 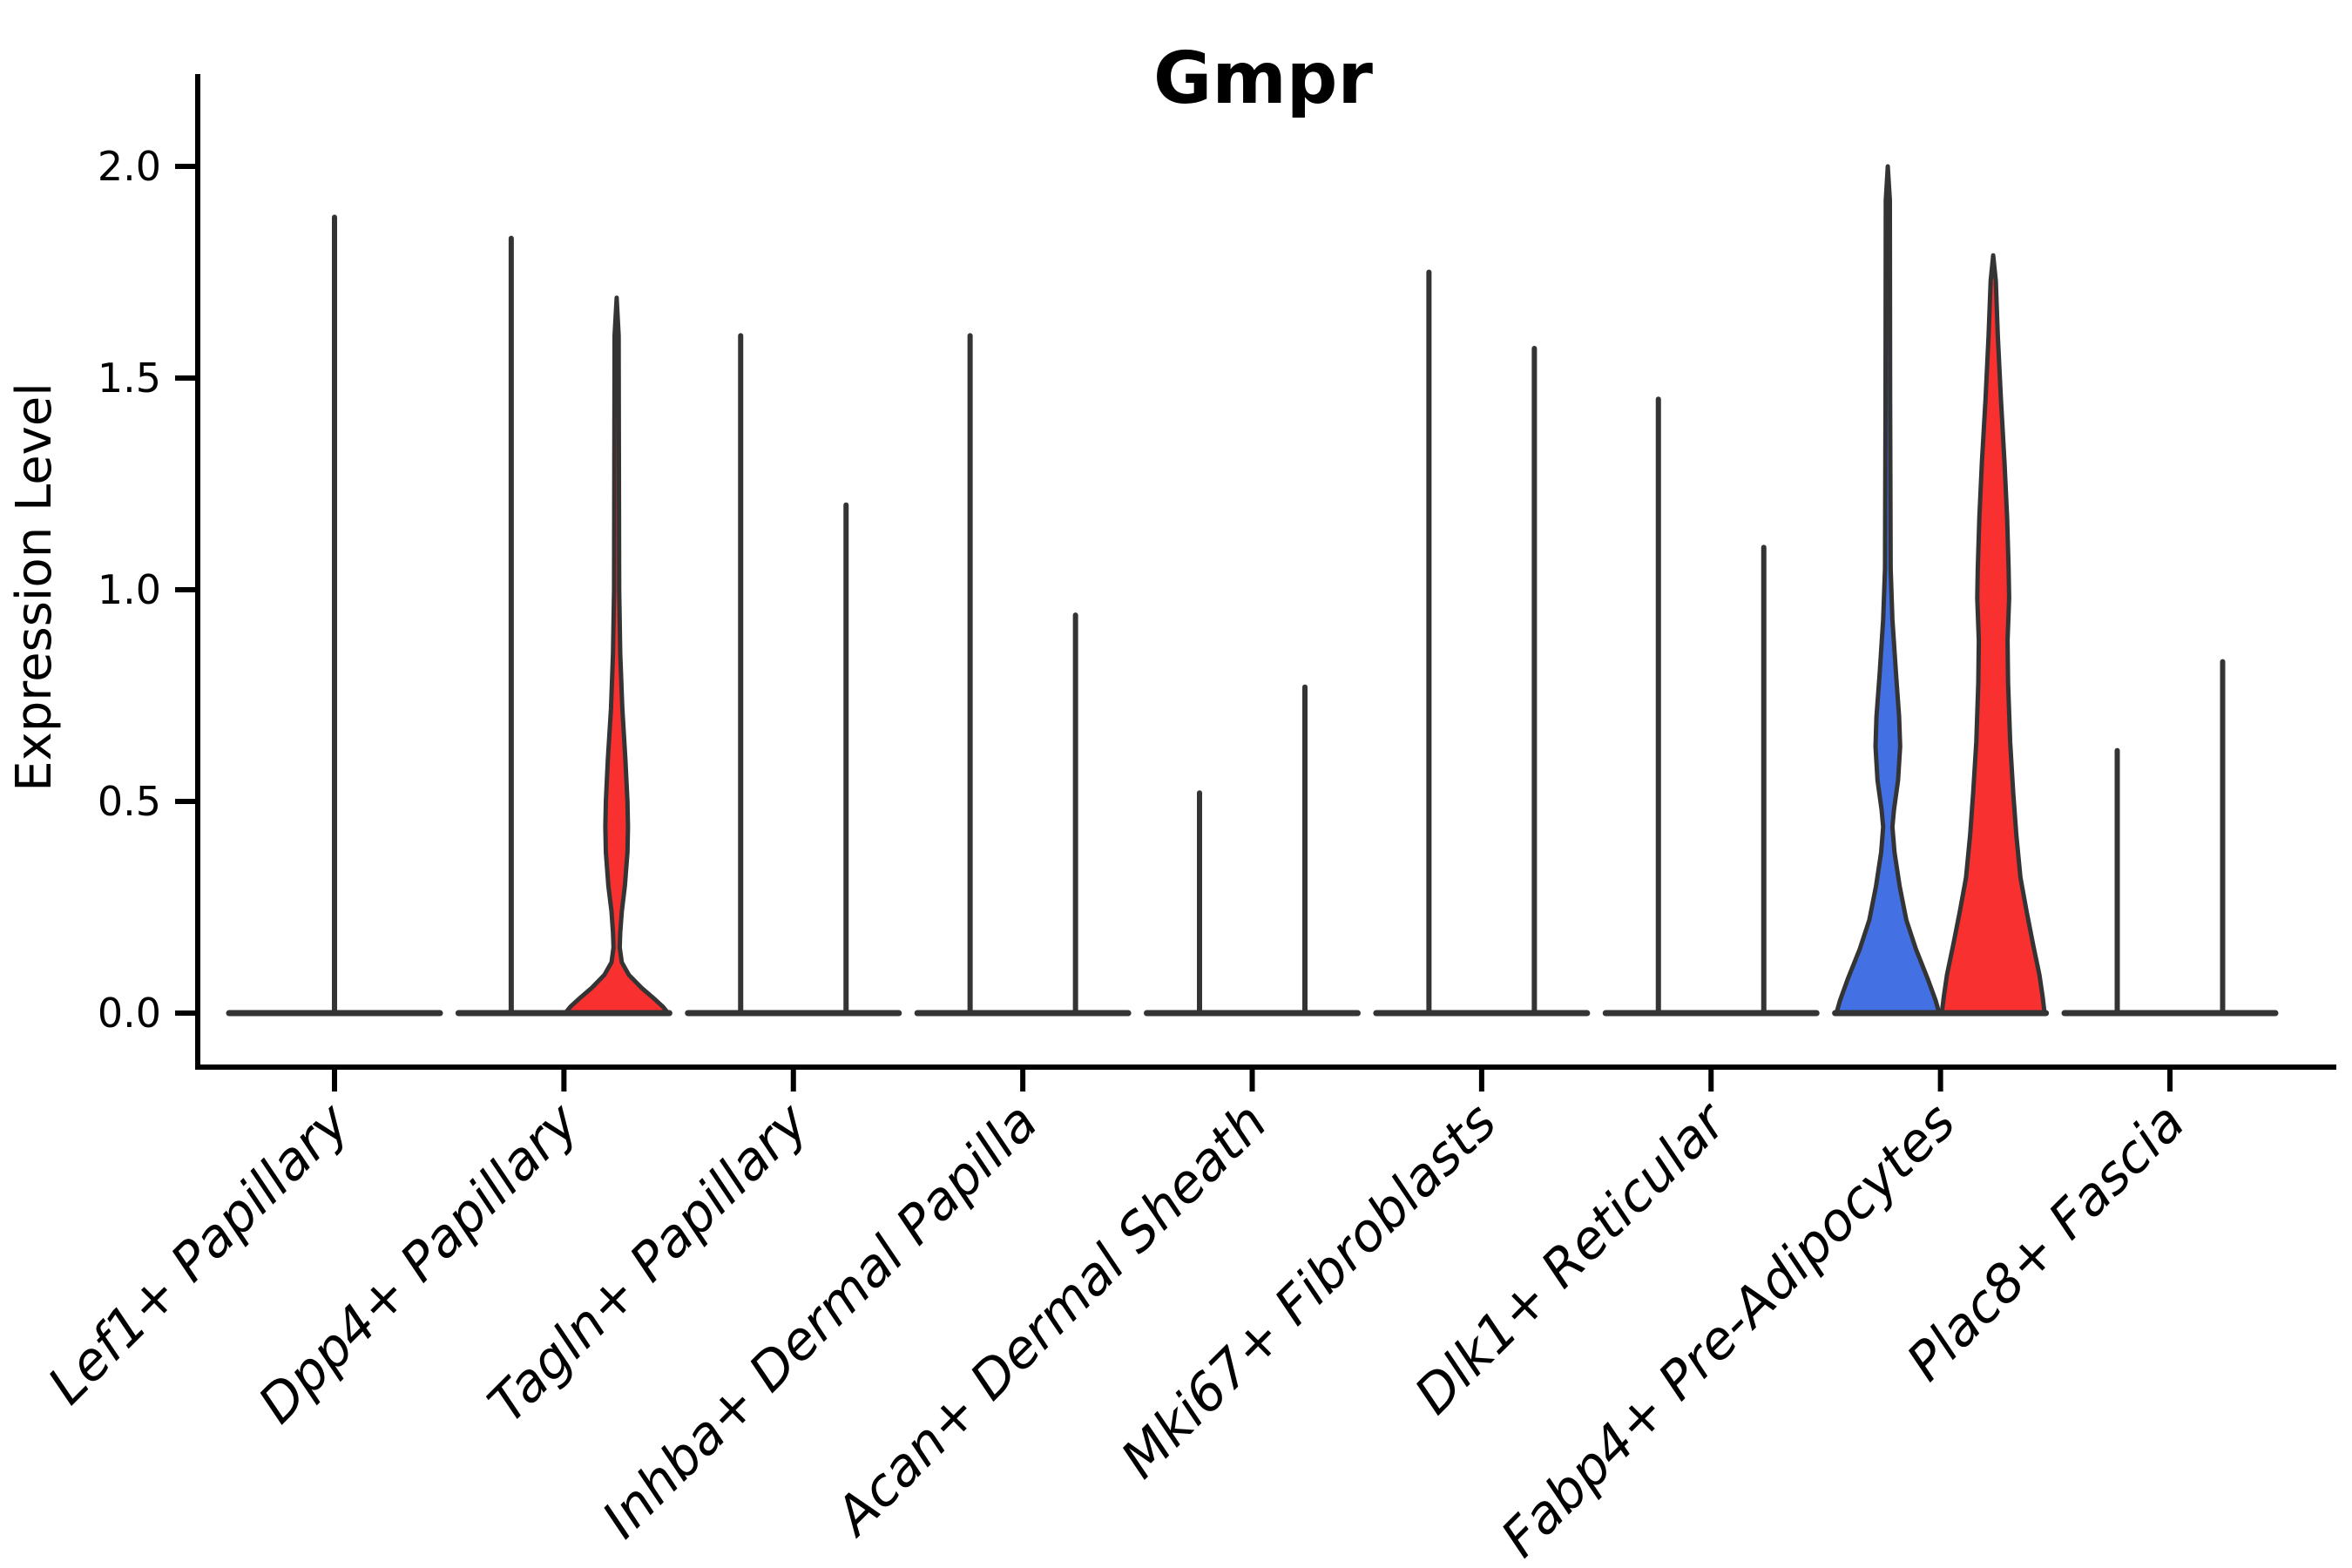 I want to click on x-tick-label: Mki67+ Fibroblasts, so click(x=1310, y=1291).